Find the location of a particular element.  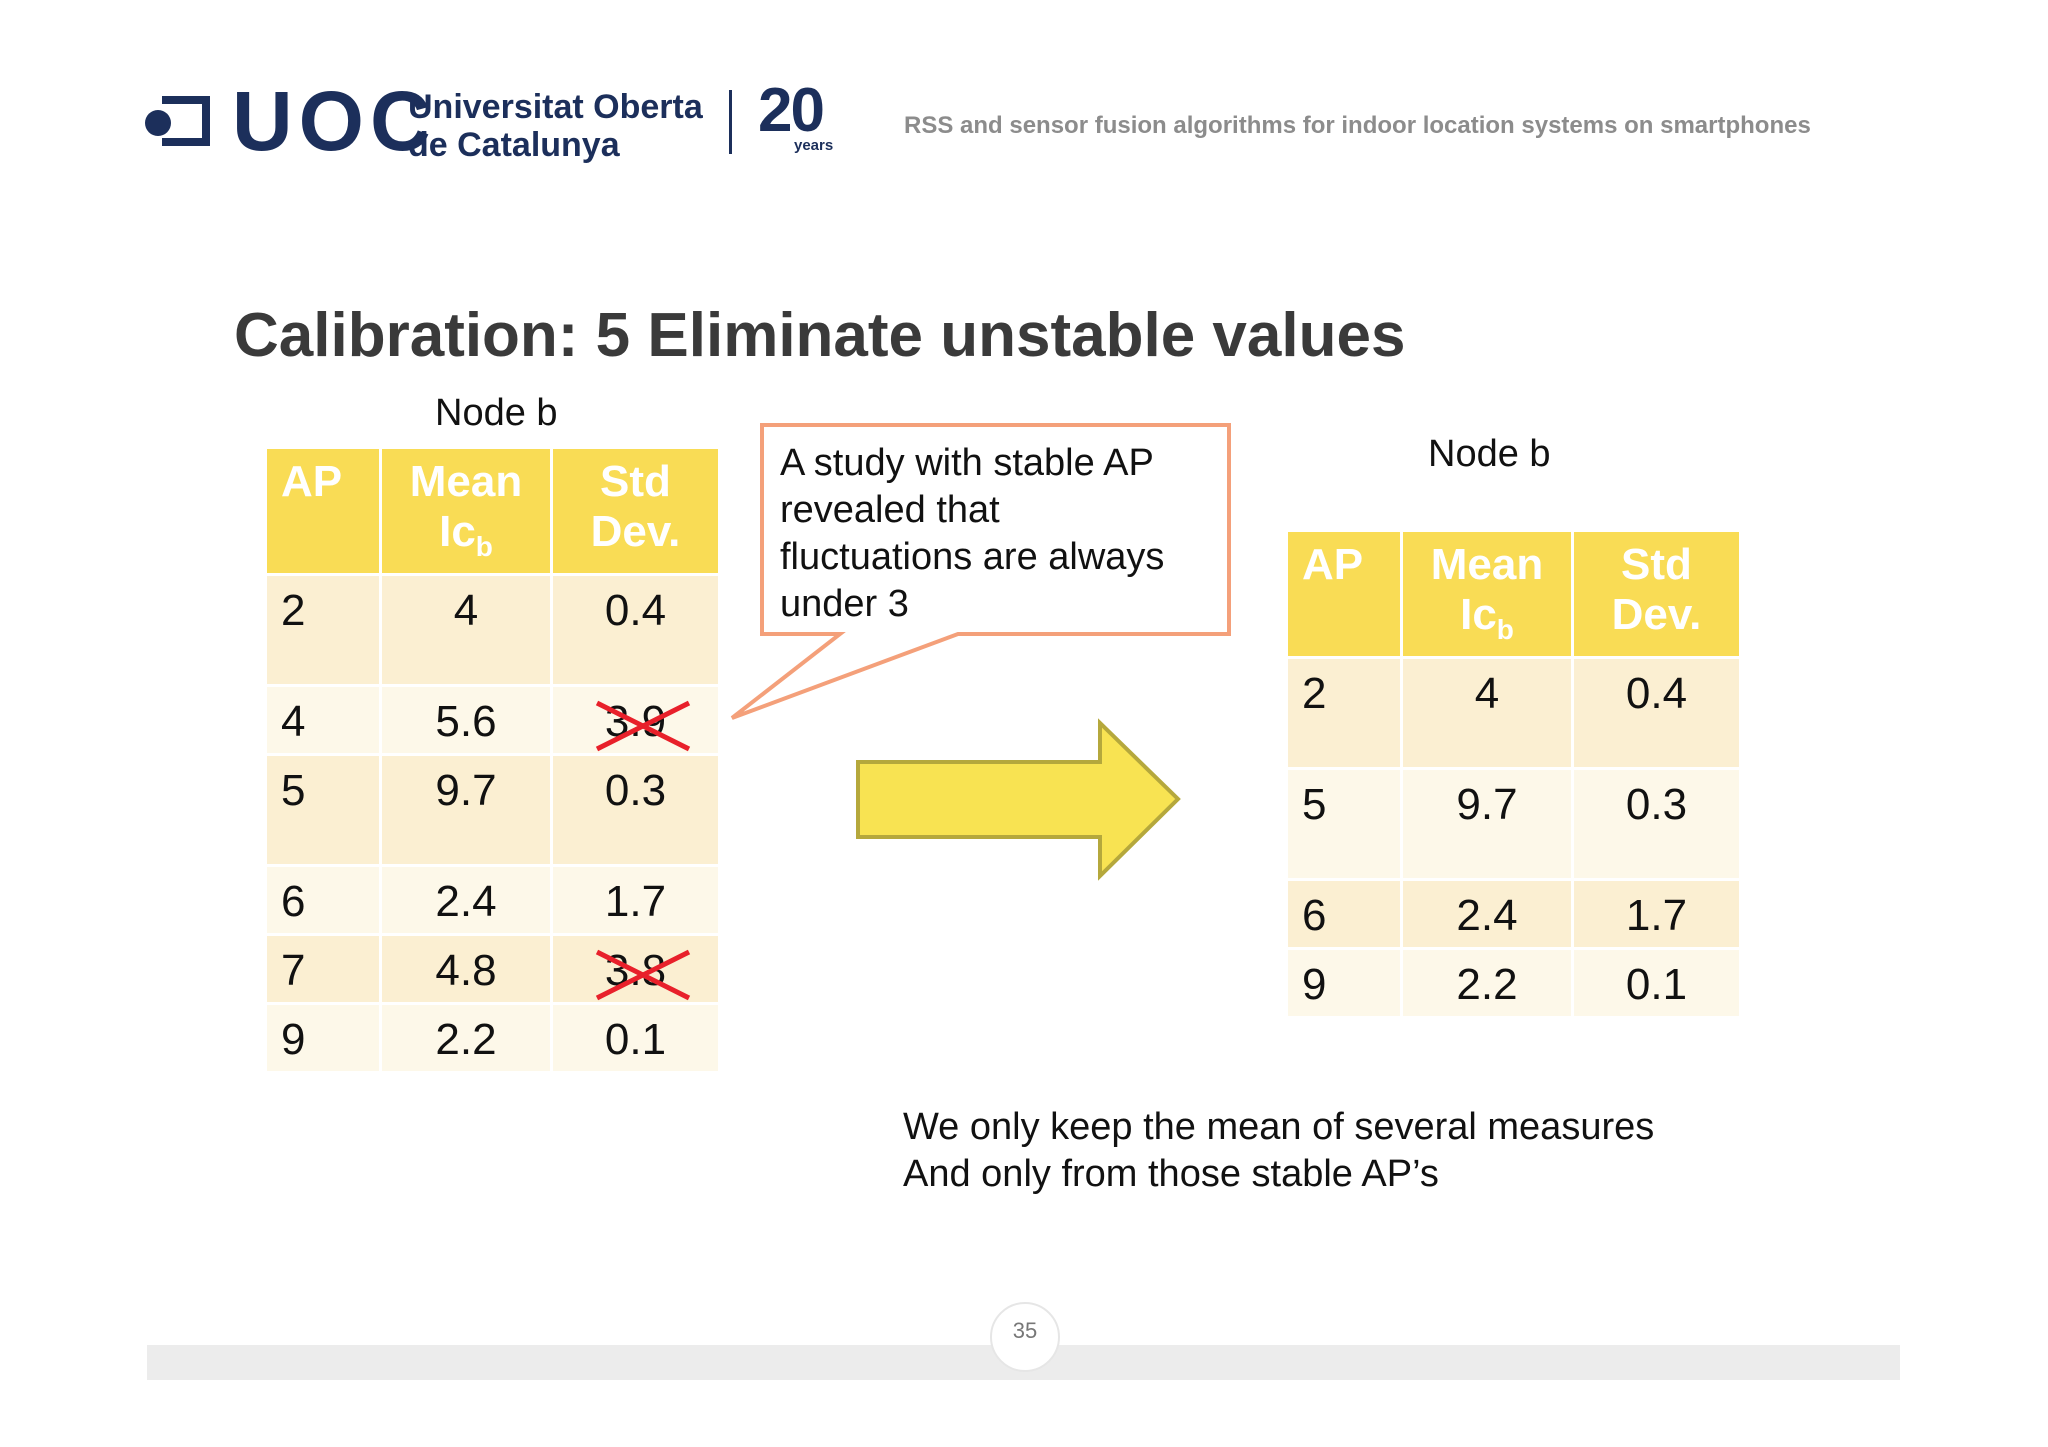

header-std-line1: Std is located at coordinates (1656, 564).